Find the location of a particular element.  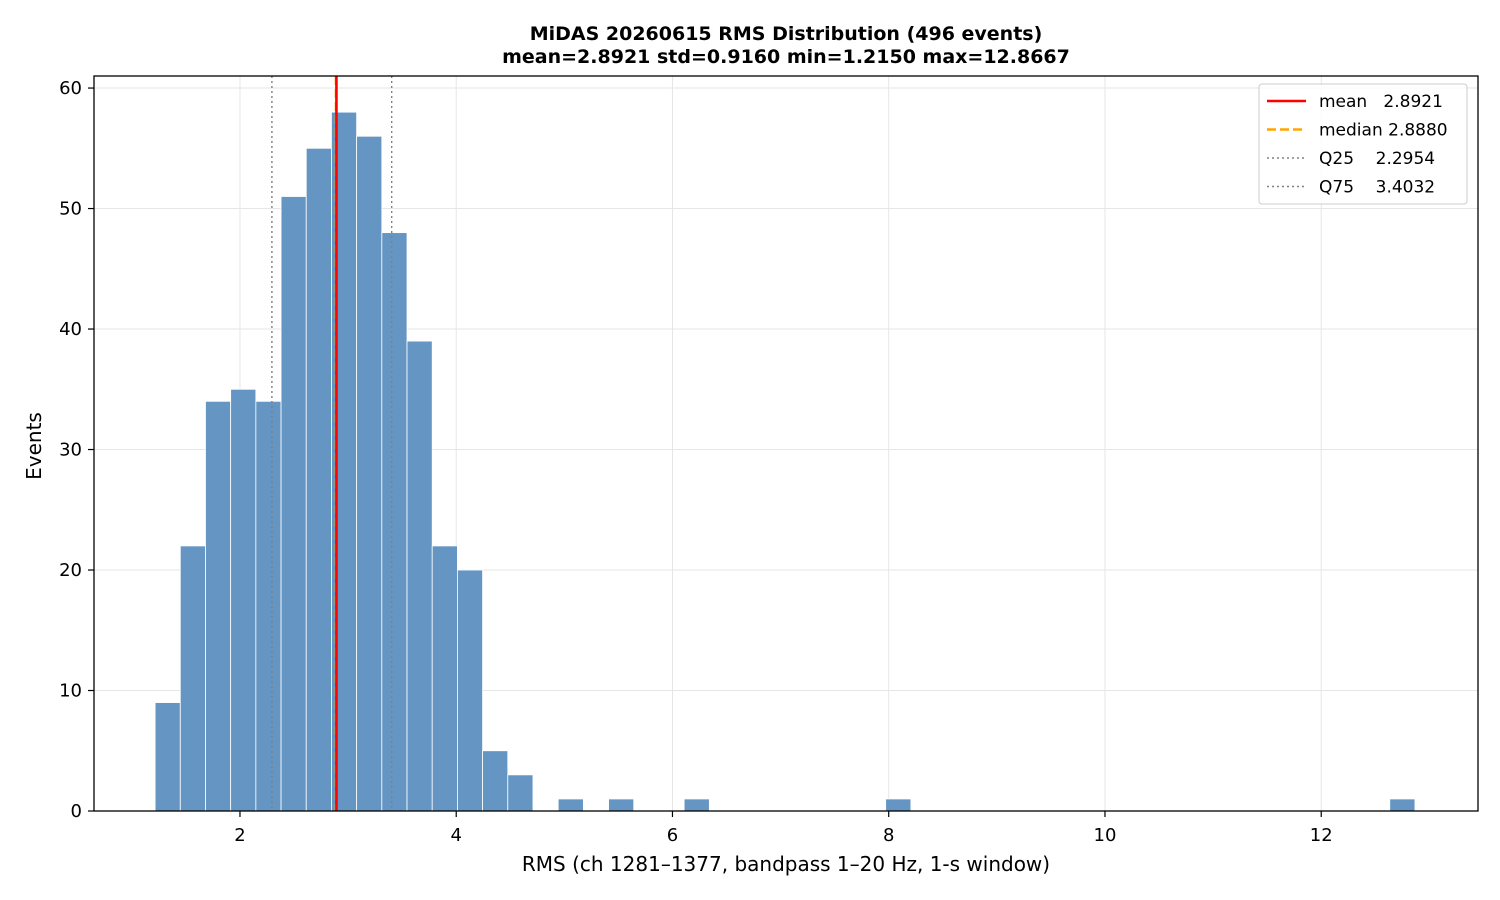

y-axis-label: Events is located at coordinates (34, 446).